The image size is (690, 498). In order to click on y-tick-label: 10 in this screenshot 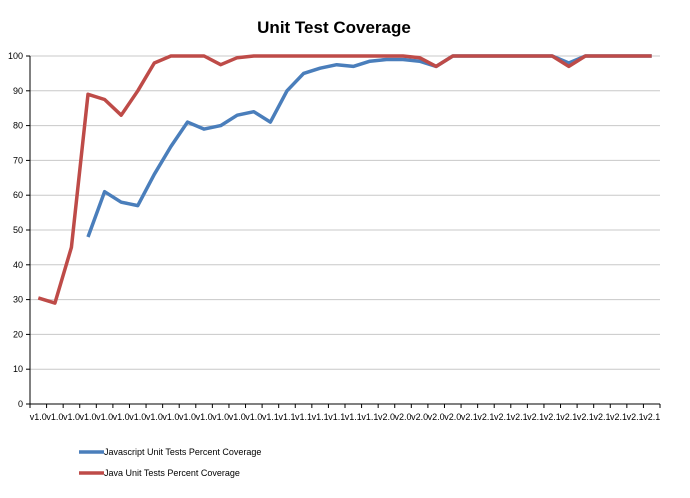, I will do `click(18, 369)`.